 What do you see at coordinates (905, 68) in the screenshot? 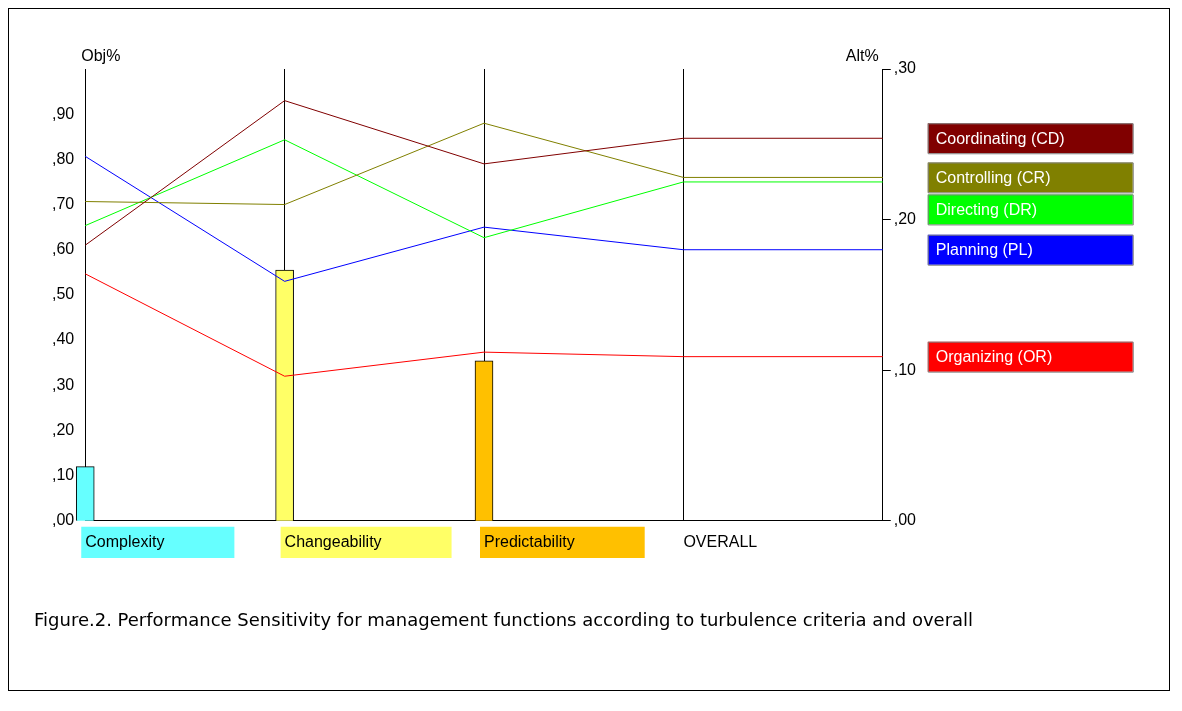
I see `y2-tick-label: ,30` at bounding box center [905, 68].